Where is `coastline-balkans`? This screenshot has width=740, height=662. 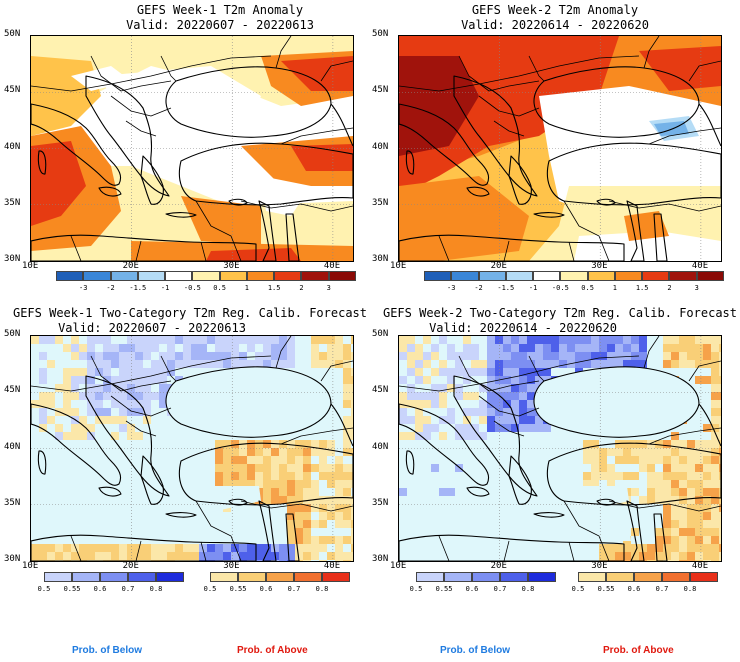
coastline-balkans is located at coordinates (495, 436).